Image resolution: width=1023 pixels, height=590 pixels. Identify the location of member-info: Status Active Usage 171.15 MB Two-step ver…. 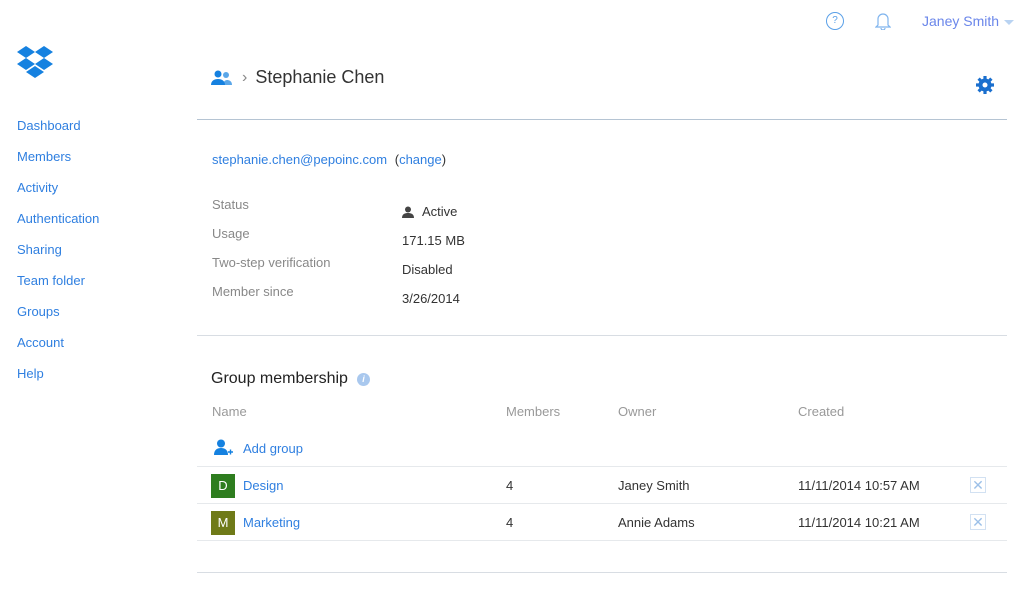
(338, 255).